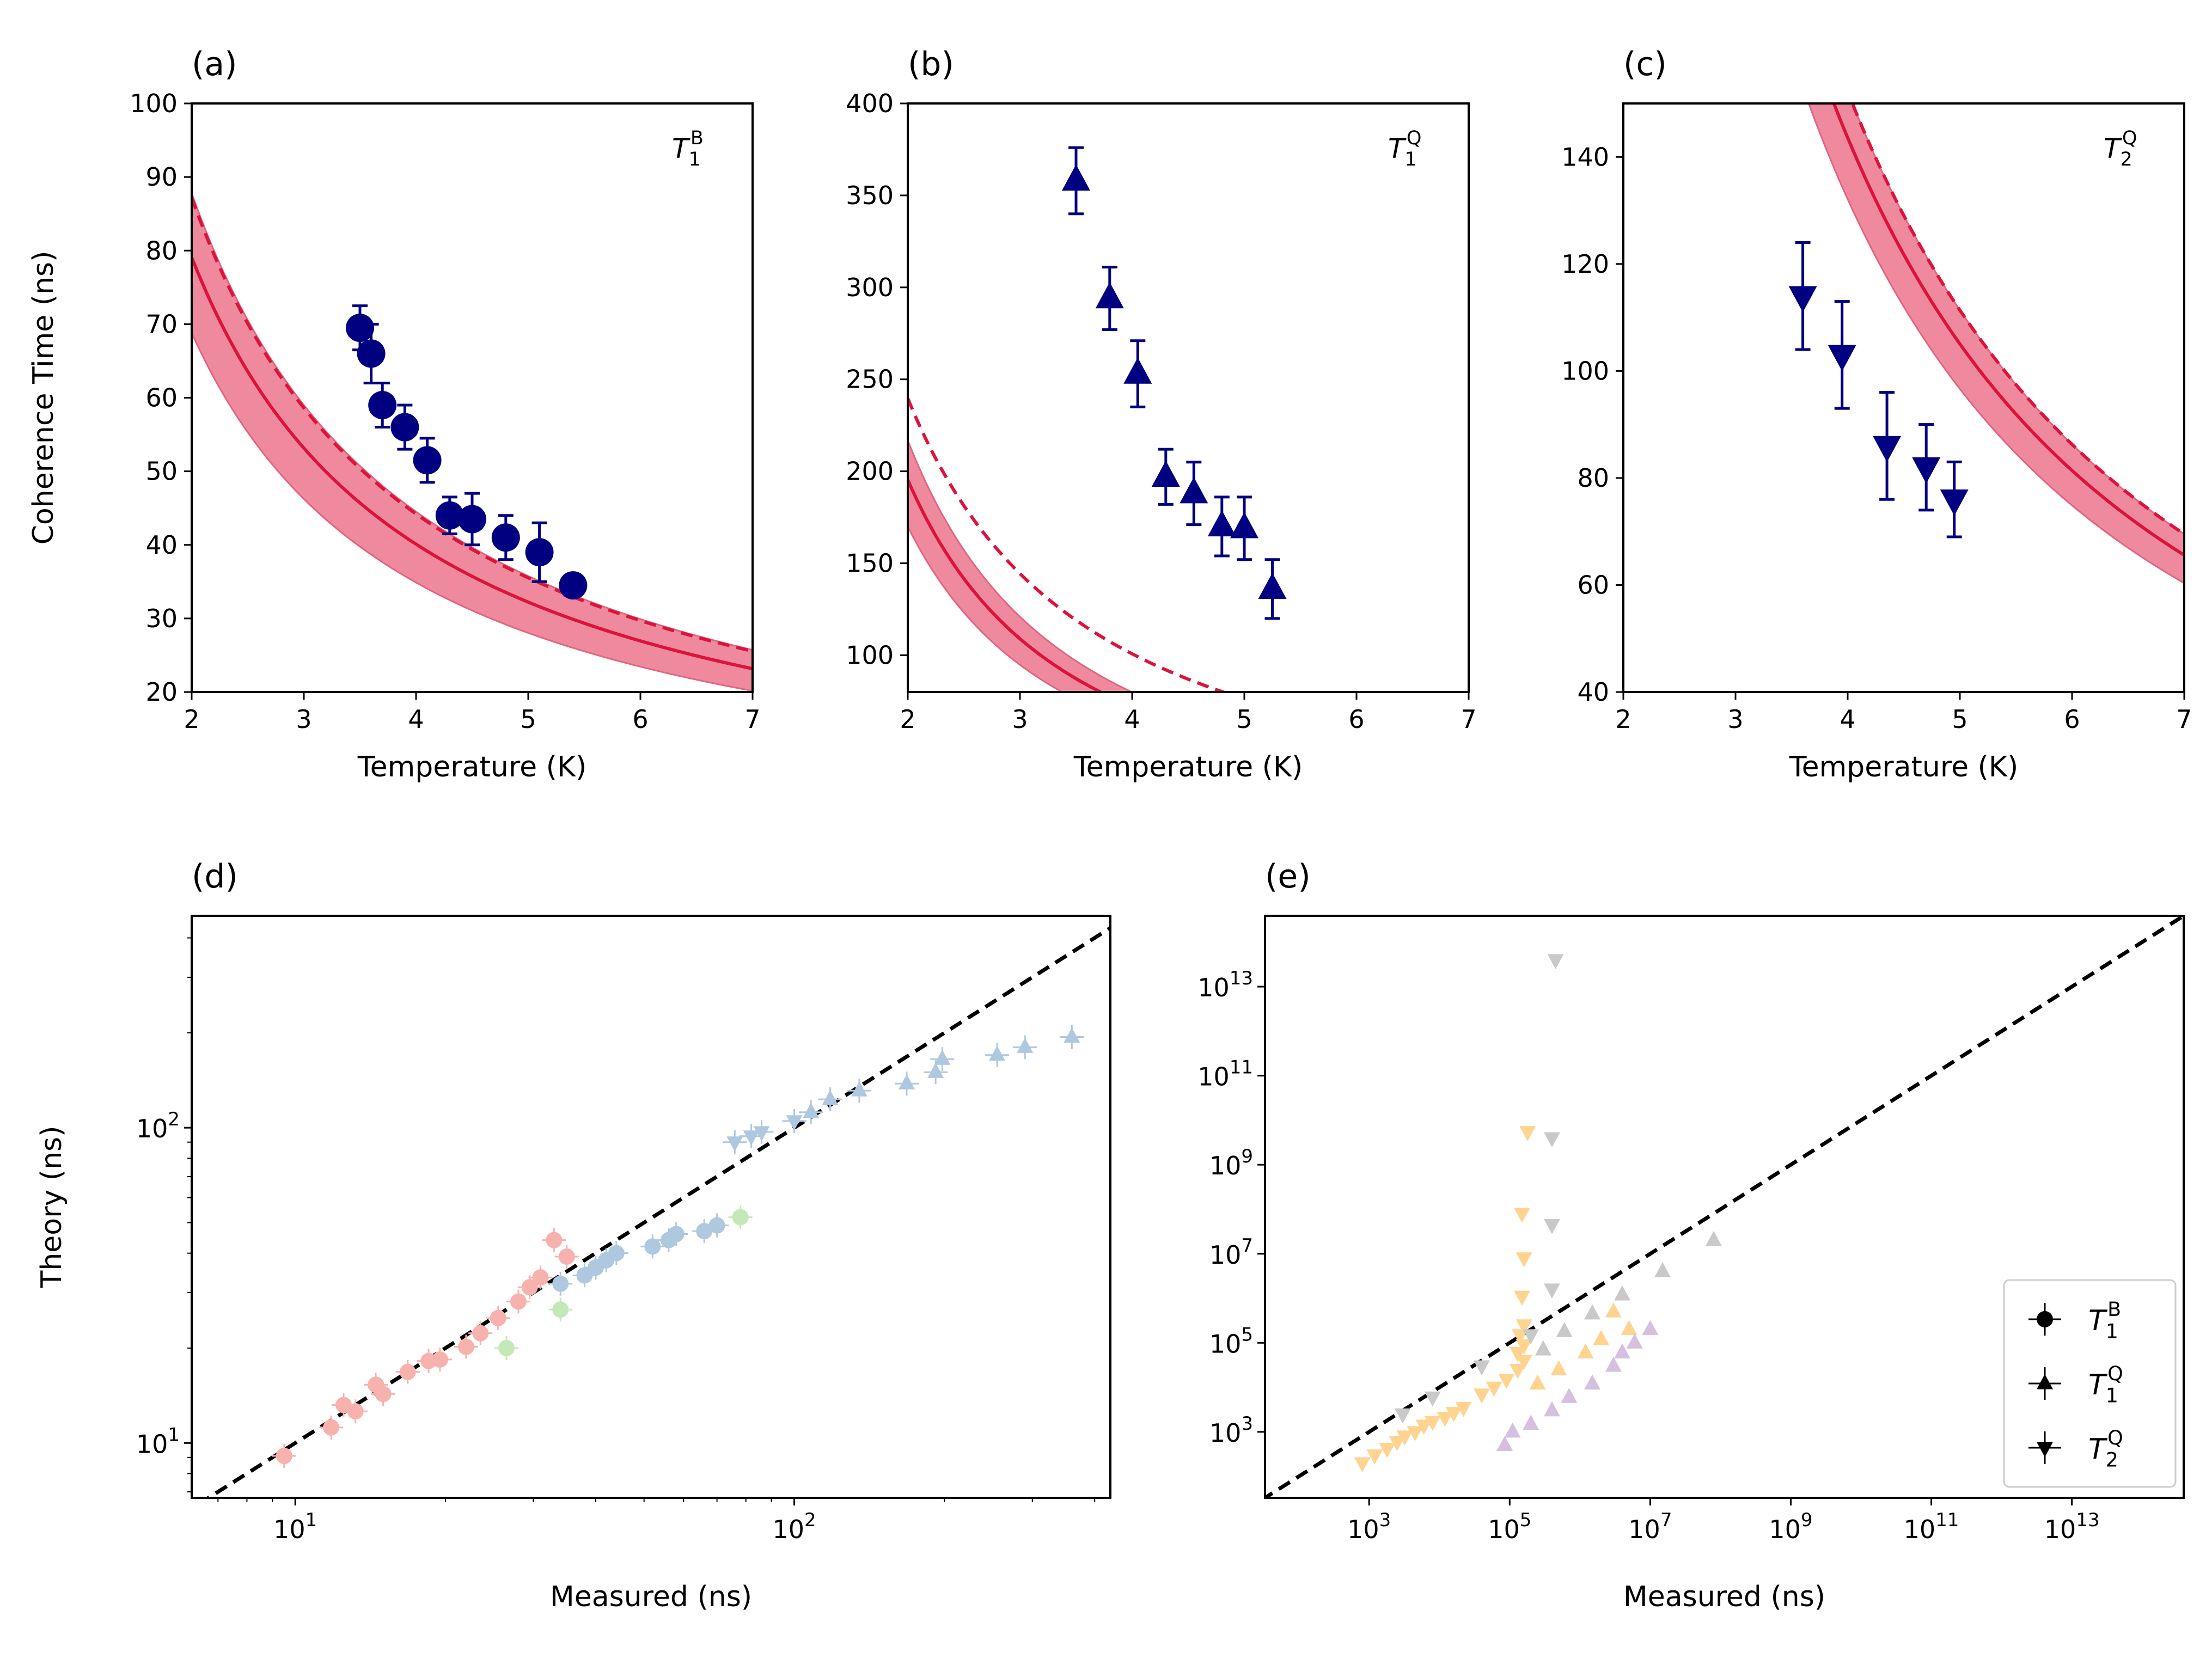  What do you see at coordinates (1807, 1520) in the screenshot?
I see `x-tick-label-exp: 9` at bounding box center [1807, 1520].